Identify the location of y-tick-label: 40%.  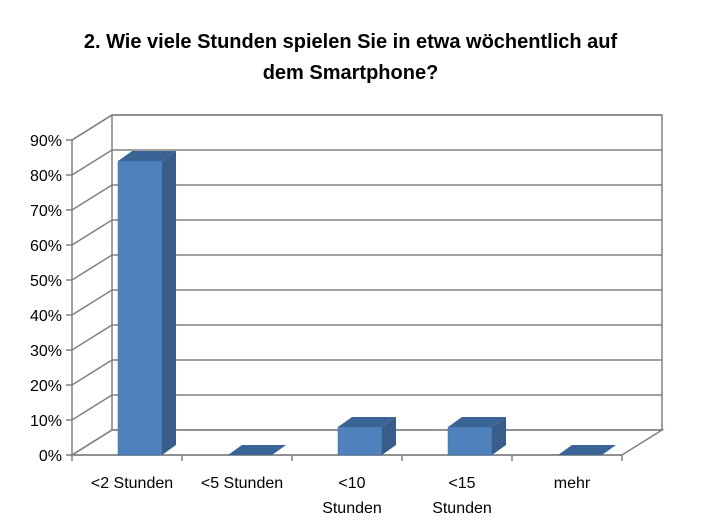
(46, 316).